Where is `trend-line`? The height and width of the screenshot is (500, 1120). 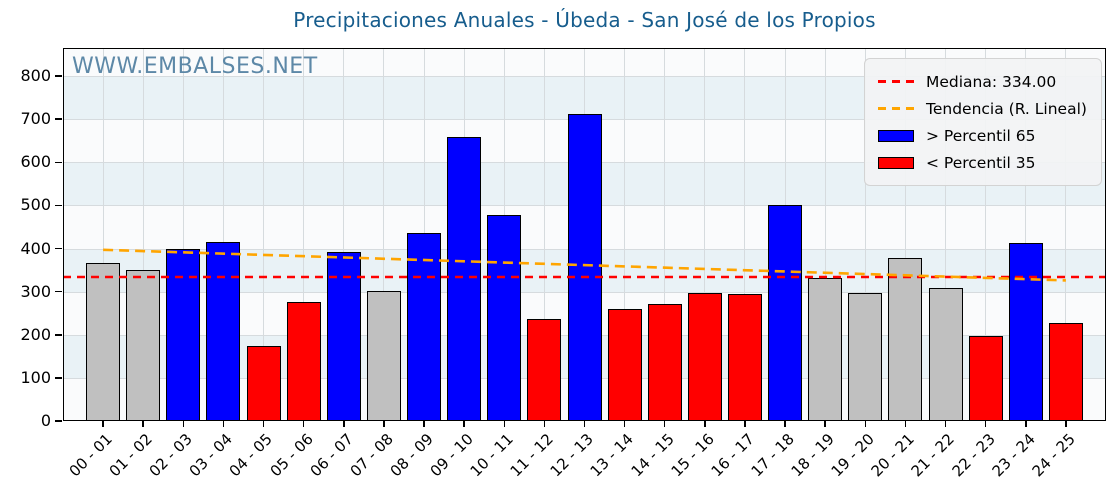 trend-line is located at coordinates (584, 265).